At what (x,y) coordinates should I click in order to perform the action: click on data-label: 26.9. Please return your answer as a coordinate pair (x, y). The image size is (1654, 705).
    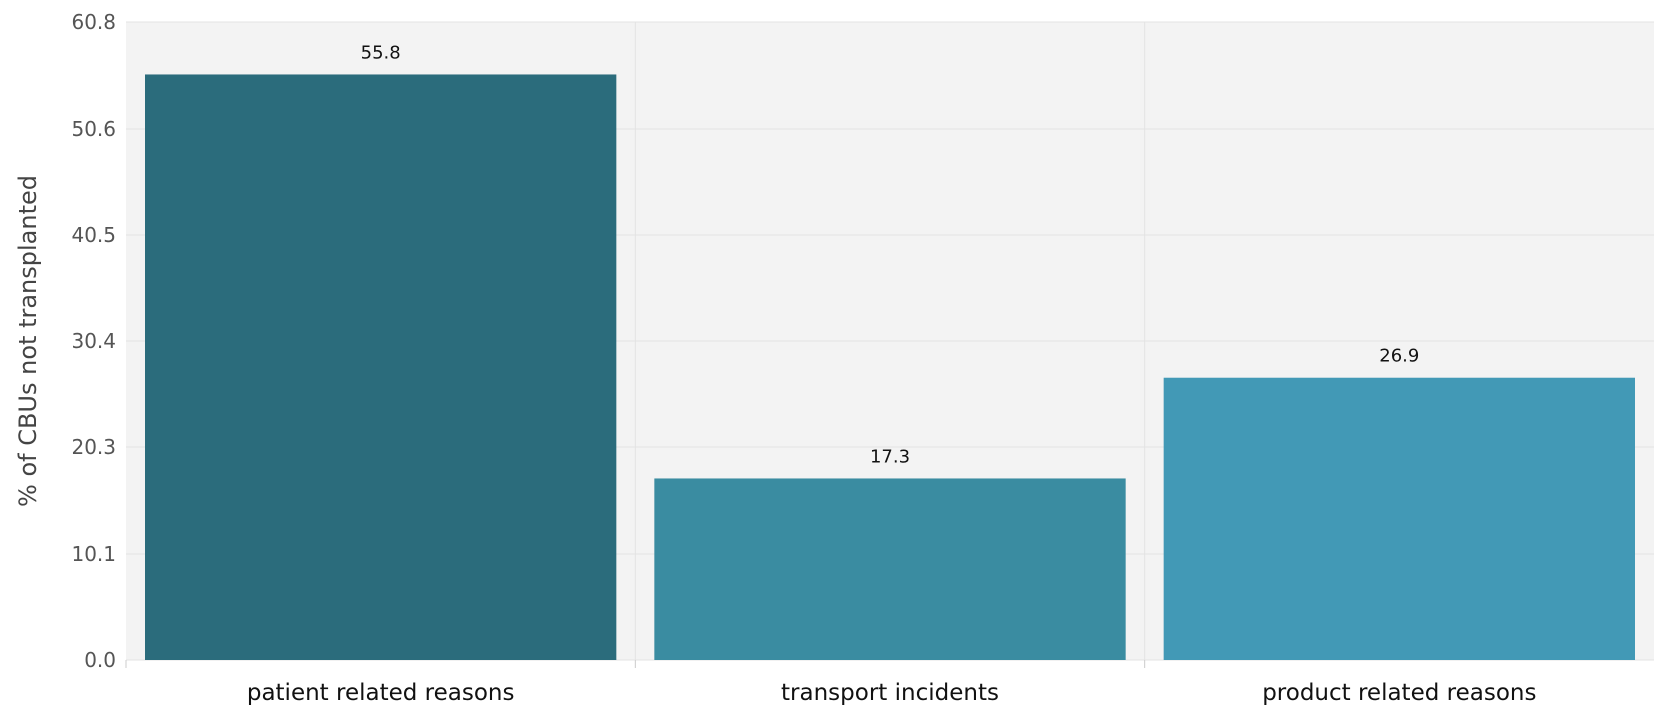
    Looking at the image, I should click on (1399, 356).